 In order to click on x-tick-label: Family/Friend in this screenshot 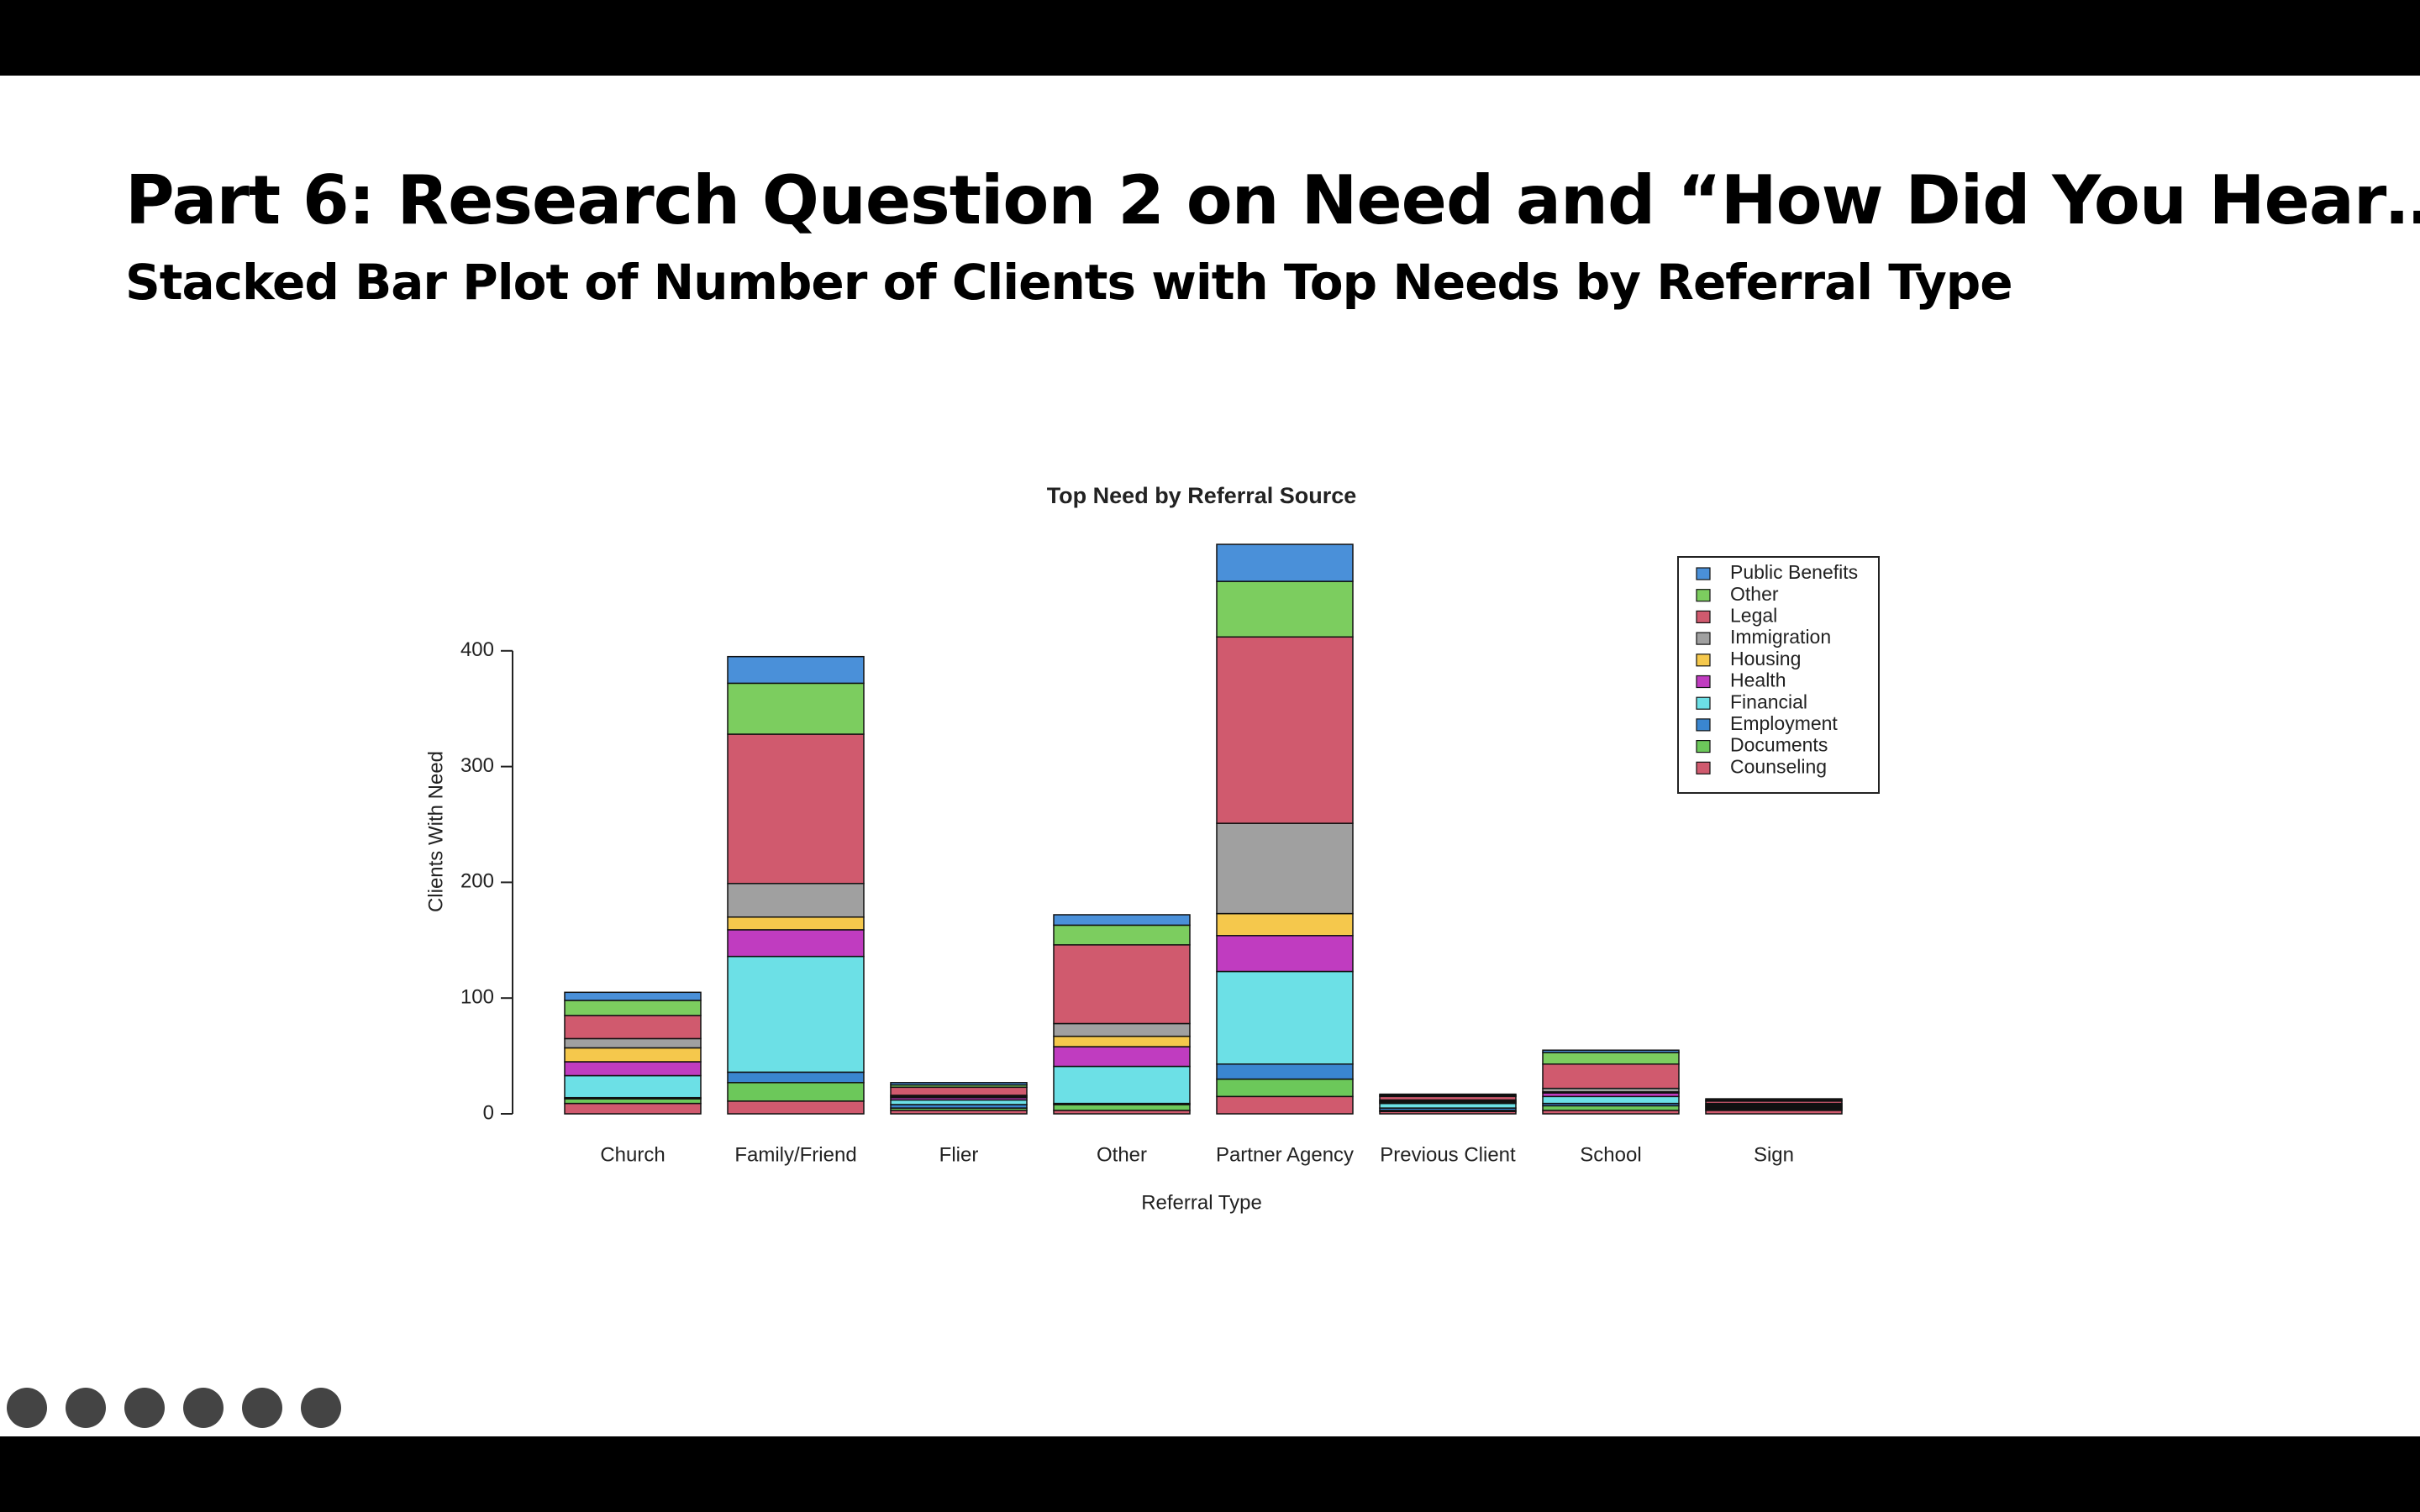, I will do `click(795, 1154)`.